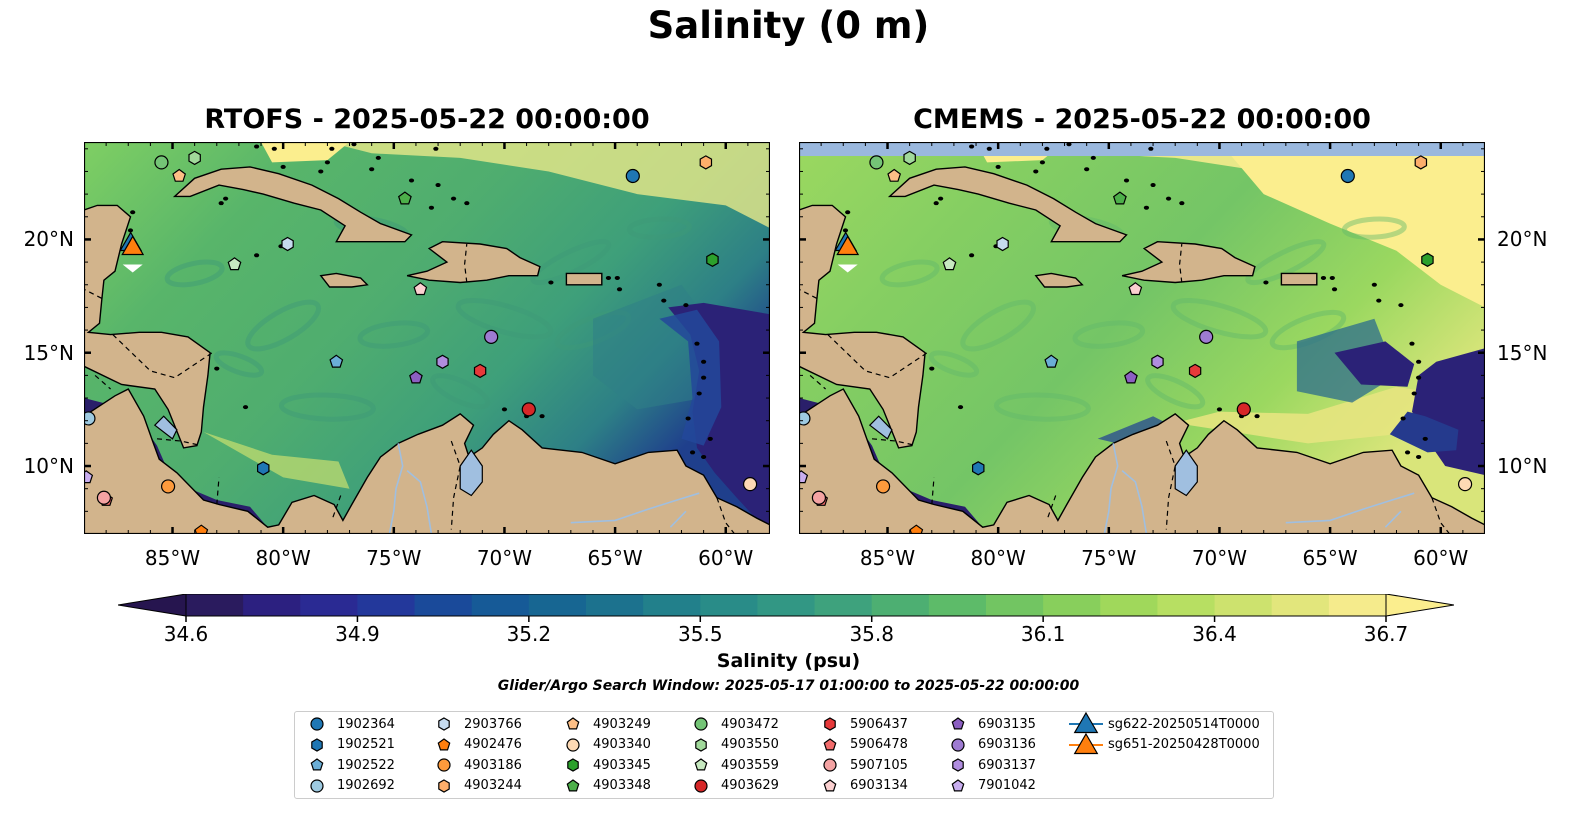 This screenshot has width=1577, height=827. What do you see at coordinates (736, 724) in the screenshot?
I see `legend-item: 4903472` at bounding box center [736, 724].